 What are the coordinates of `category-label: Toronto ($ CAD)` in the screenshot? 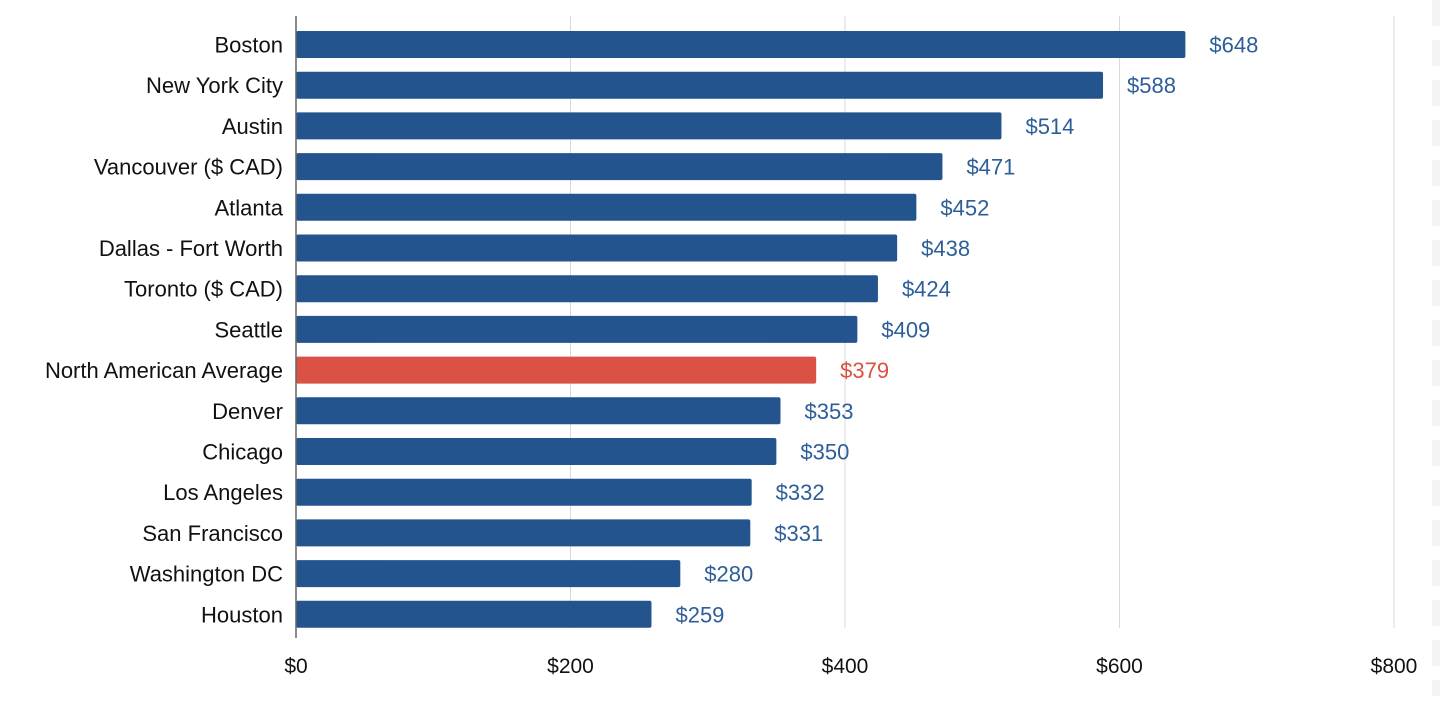 It's located at (203, 289).